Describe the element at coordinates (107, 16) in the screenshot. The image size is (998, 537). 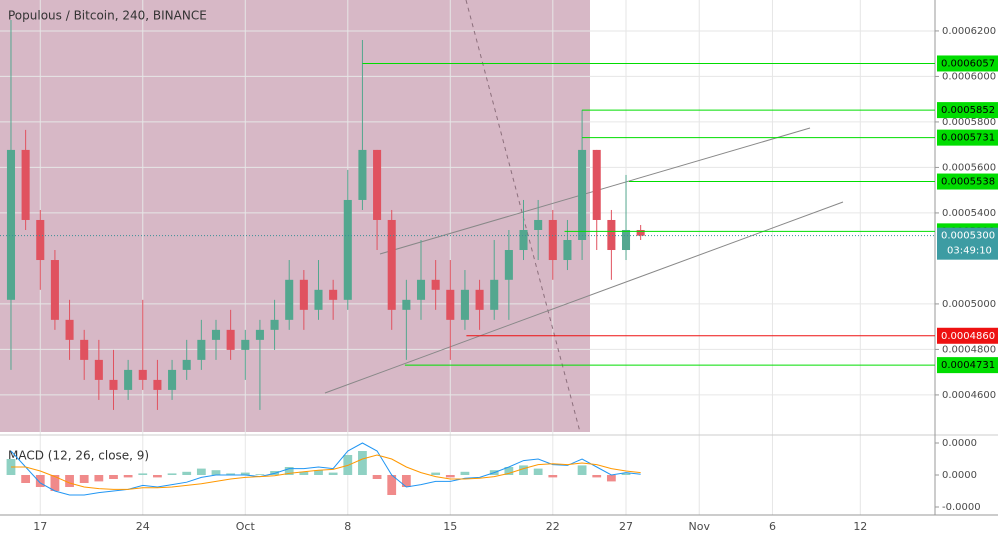
I see `chart-title: Populous / Bitcoin, 240, BINANCE` at that location.